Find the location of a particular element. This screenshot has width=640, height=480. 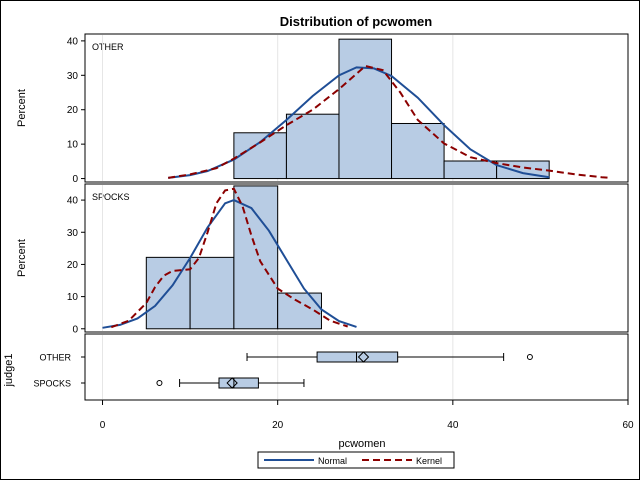

boxplot-boxes: OTHER SPOCKS is located at coordinates (283, 370).